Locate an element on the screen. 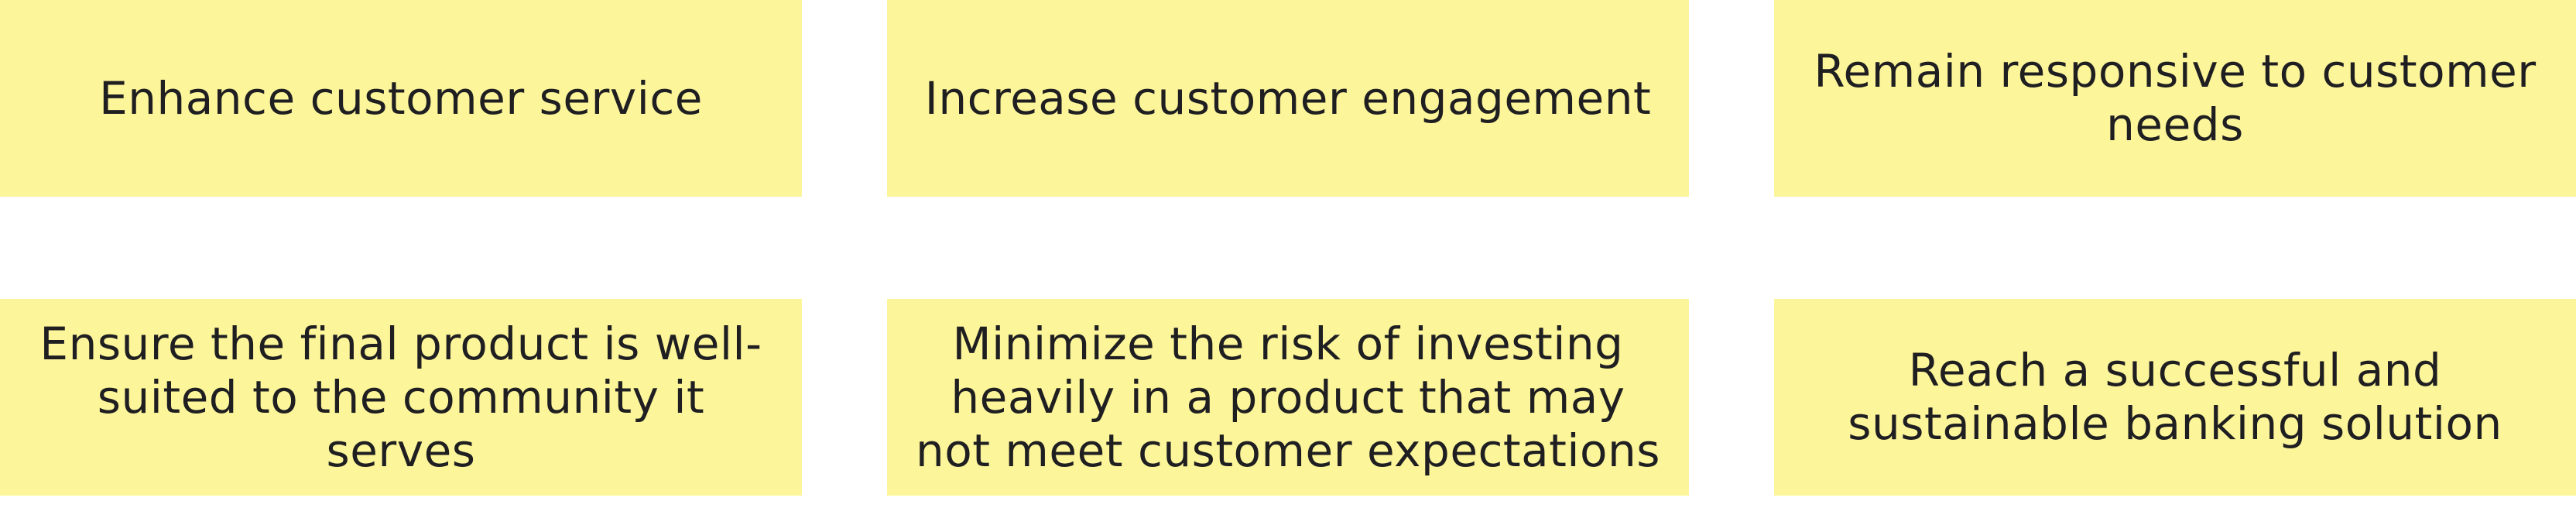 The width and height of the screenshot is (2576, 508). goal-card: Increase customer engagement is located at coordinates (1288, 98).